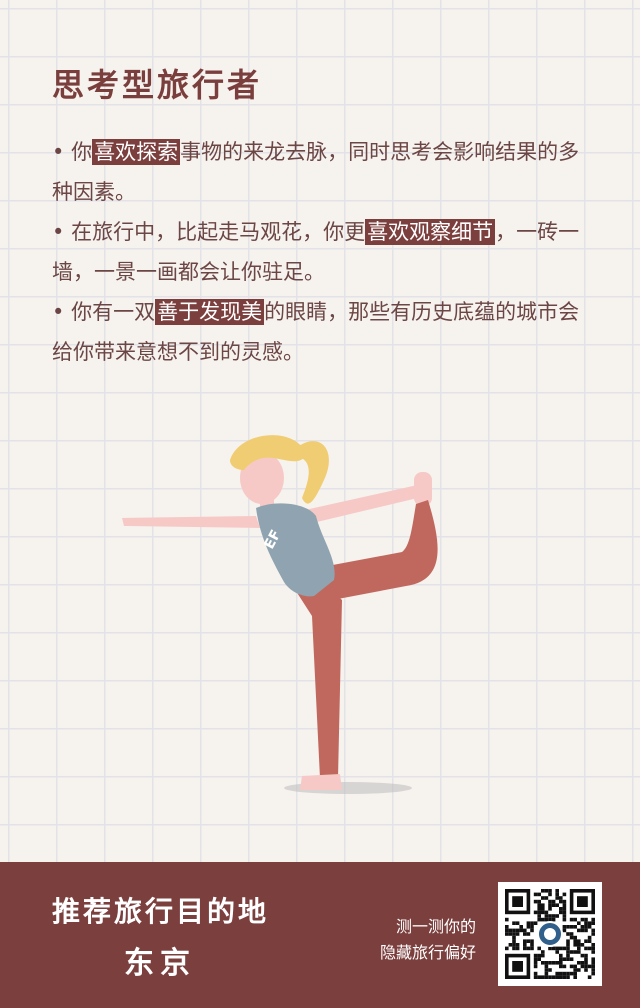 The width and height of the screenshot is (640, 1008). What do you see at coordinates (136, 152) in the screenshot?
I see `trait-highlight: 喜欢探索` at bounding box center [136, 152].